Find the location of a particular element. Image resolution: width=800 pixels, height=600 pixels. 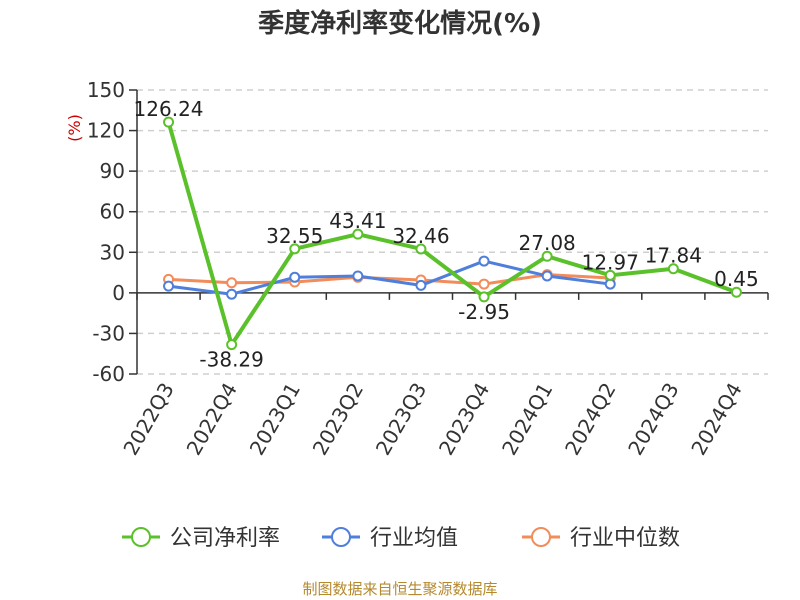

y-tick-label: -30 is located at coordinates (108, 333).